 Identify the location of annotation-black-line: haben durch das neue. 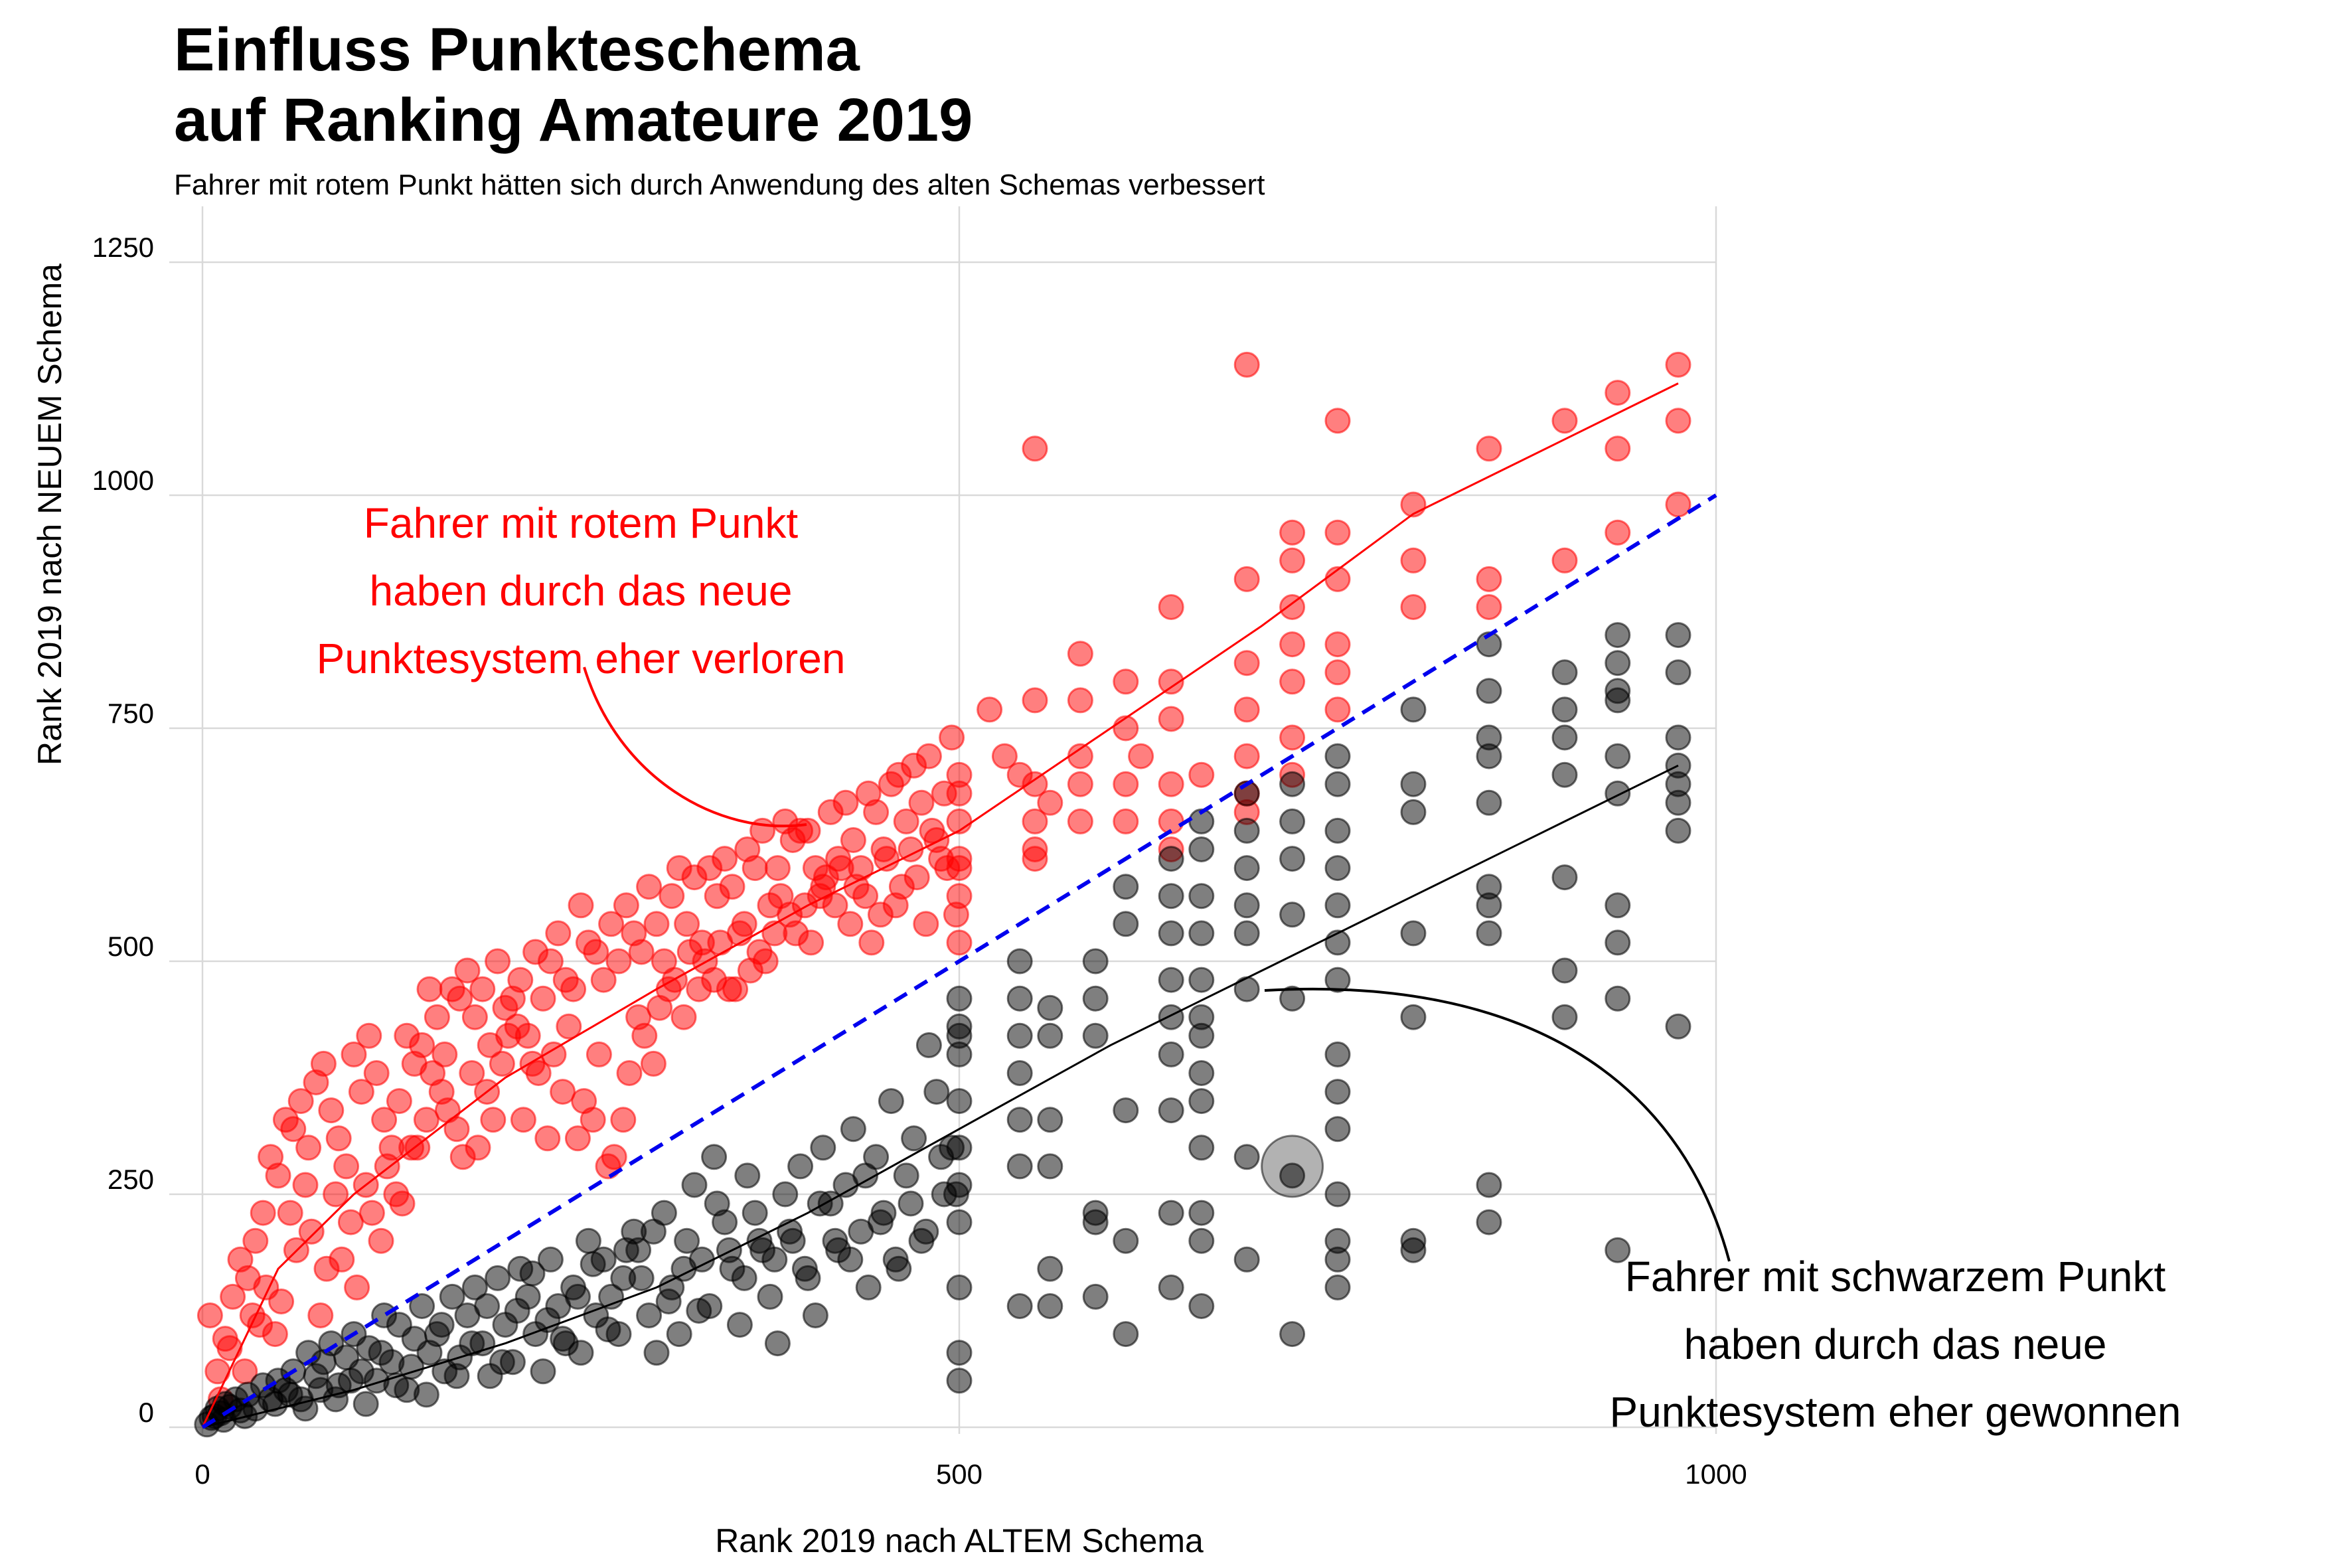
(1896, 1344).